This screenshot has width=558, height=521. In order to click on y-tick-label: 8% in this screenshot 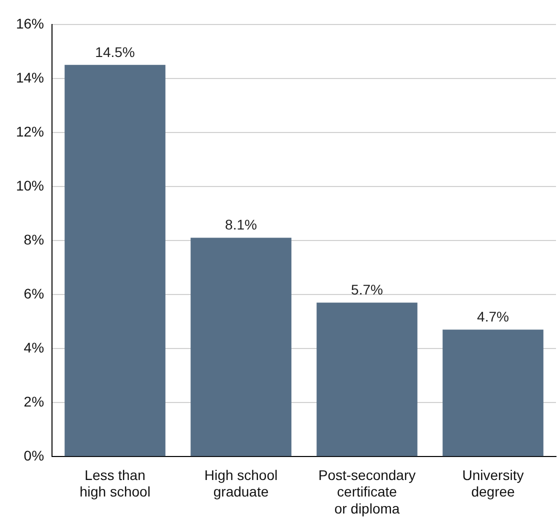, I will do `click(34, 239)`.